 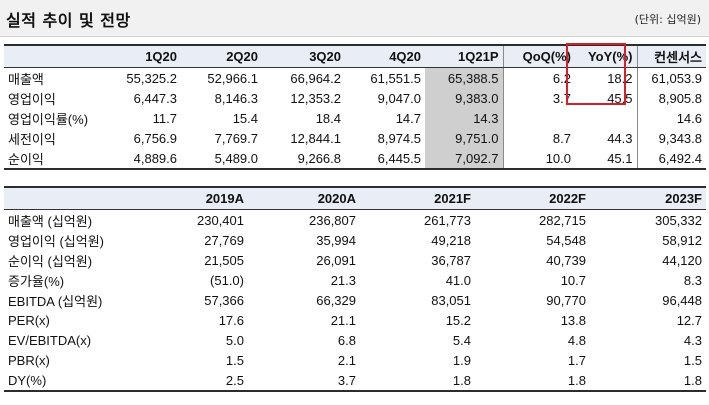 What do you see at coordinates (232, 78) in the screenshot?
I see `table-cell: 52,966.1` at bounding box center [232, 78].